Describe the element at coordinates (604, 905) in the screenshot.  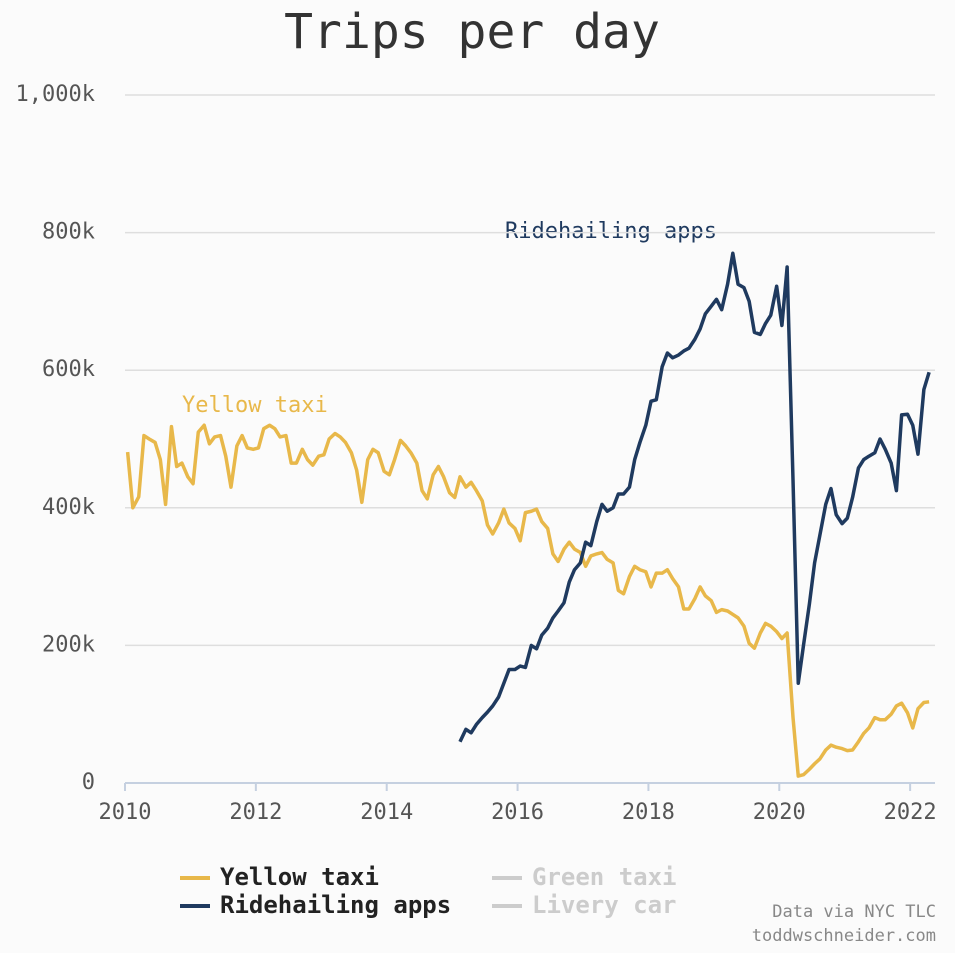
I see `legend-label: Livery car` at that location.